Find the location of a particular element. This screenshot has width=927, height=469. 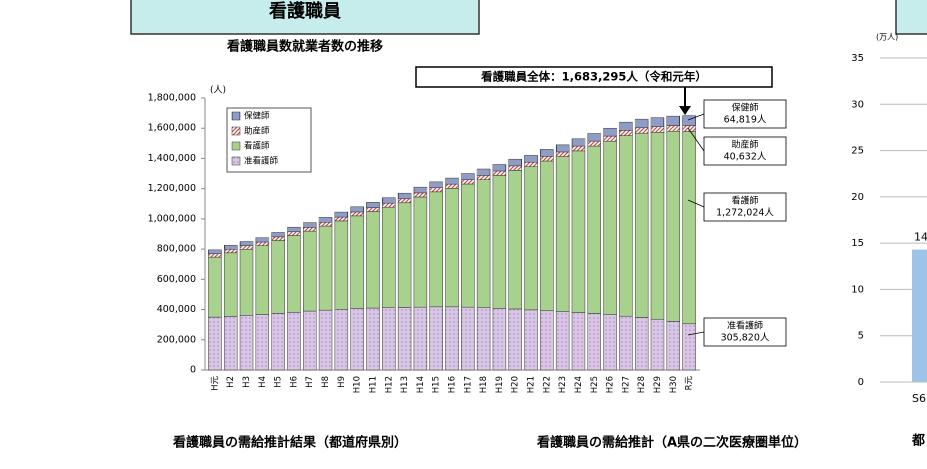

x-tick-label: H2 is located at coordinates (231, 382).